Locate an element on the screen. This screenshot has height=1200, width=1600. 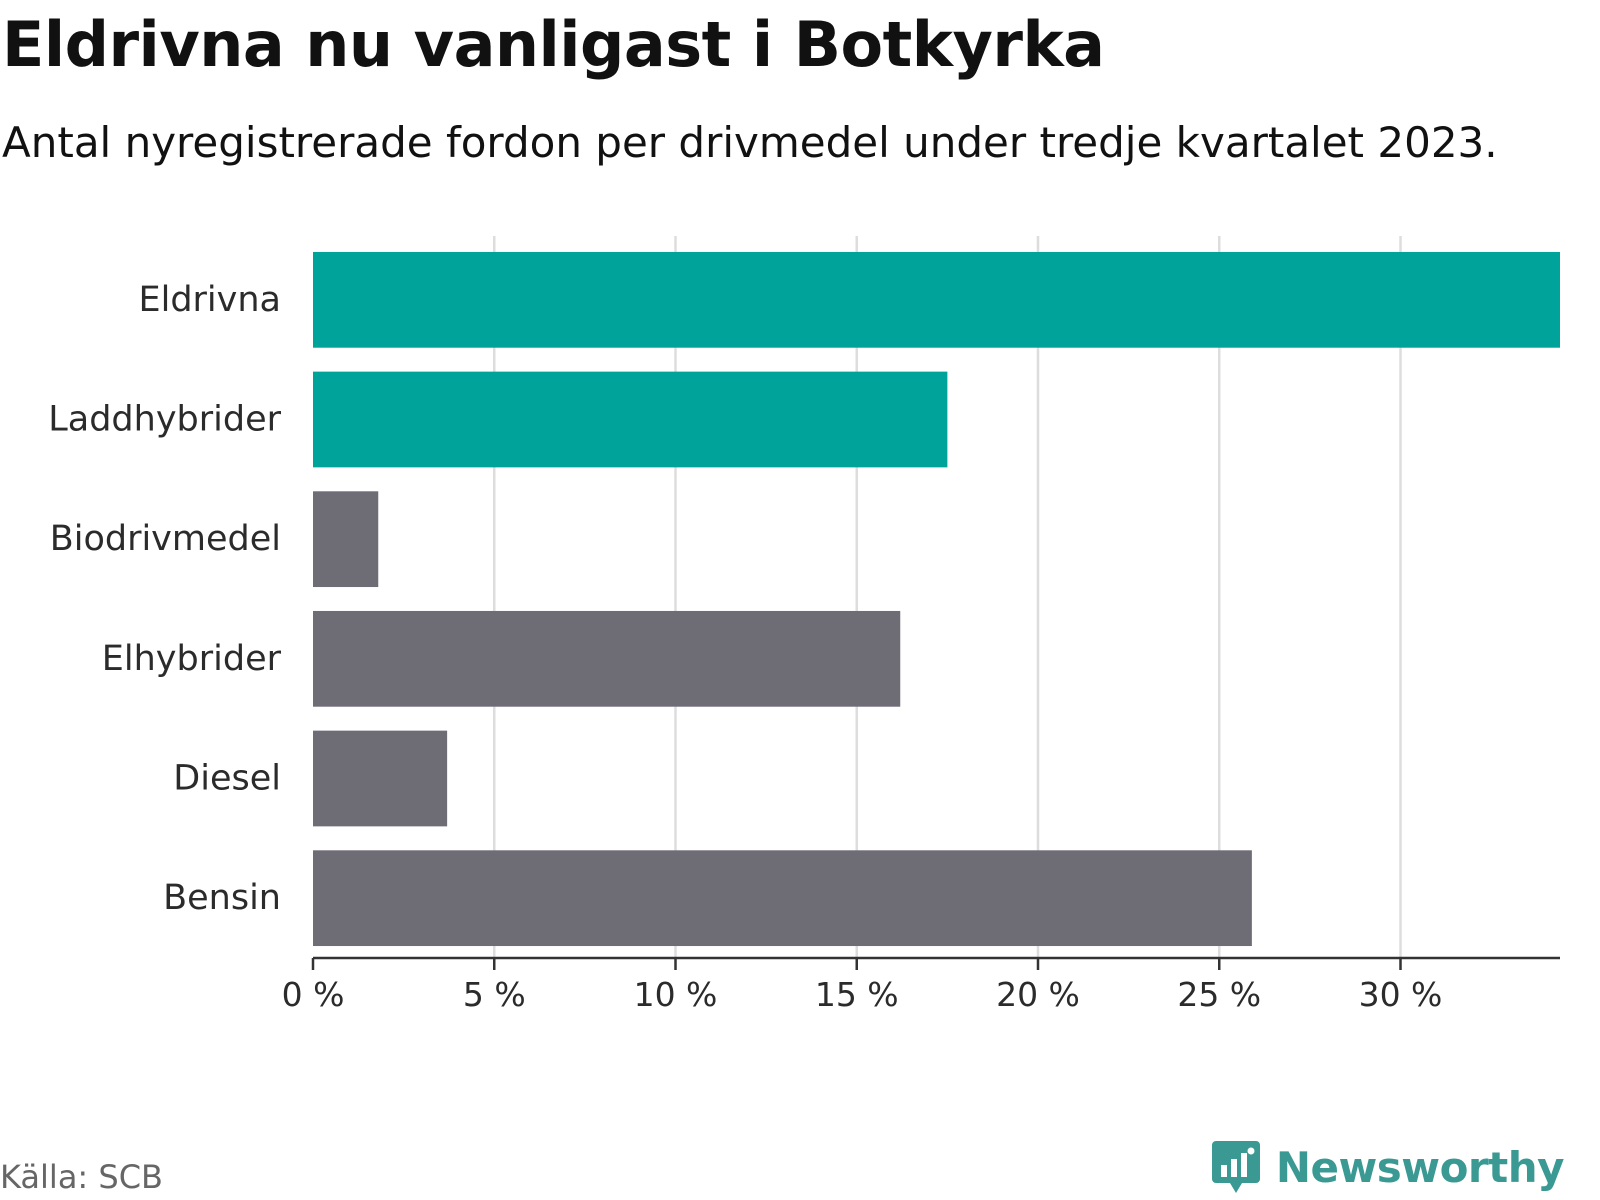
category-label: Bensin is located at coordinates (222, 898).